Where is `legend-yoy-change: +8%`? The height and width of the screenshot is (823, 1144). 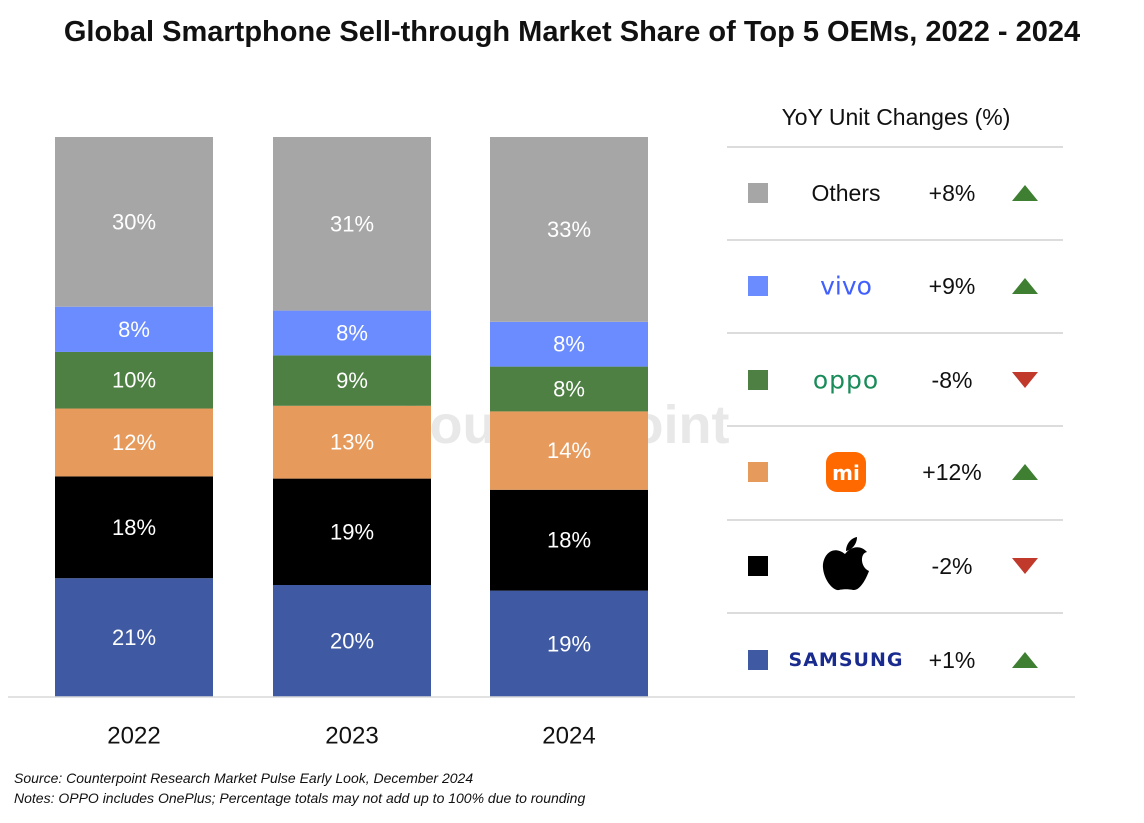
legend-yoy-change: +8% is located at coordinates (952, 193).